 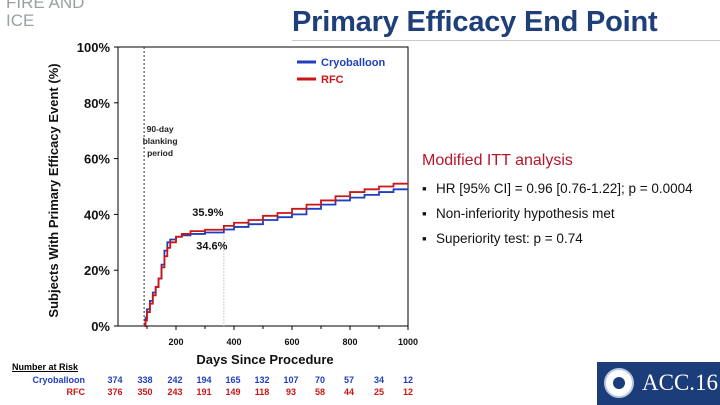 I want to click on risk-cell: 34, so click(x=378, y=380).